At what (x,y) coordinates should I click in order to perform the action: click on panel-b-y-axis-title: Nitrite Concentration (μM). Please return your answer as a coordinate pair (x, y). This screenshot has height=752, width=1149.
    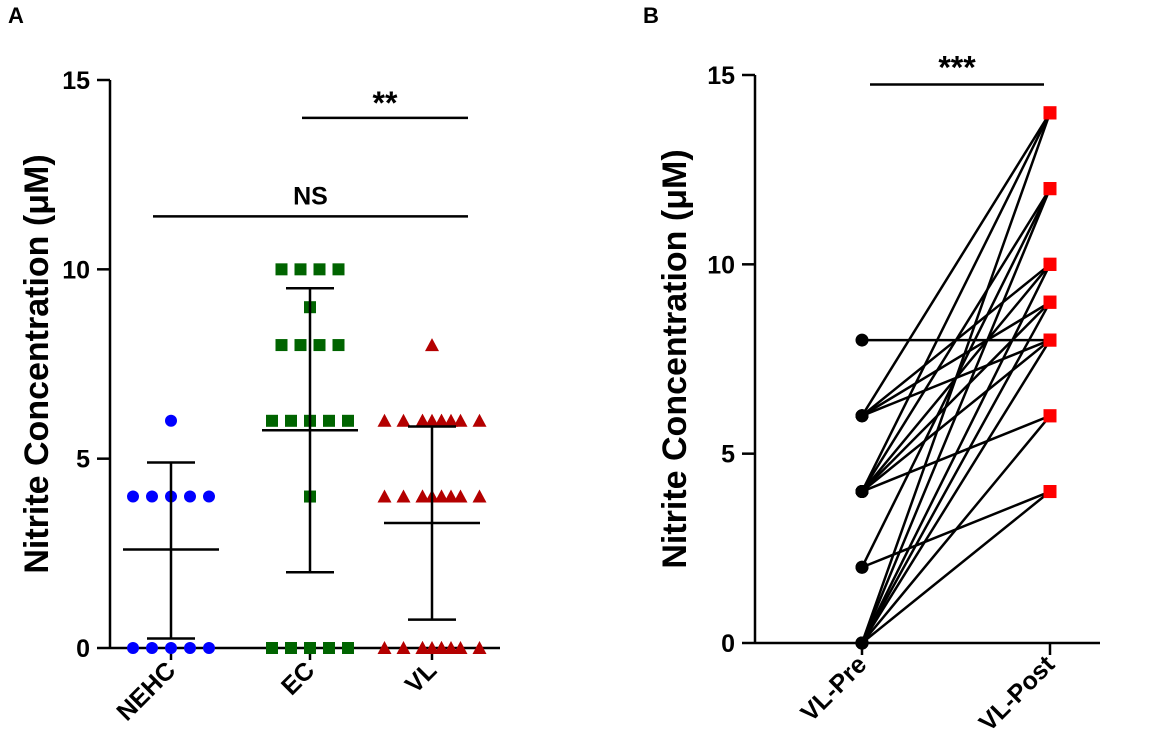
    Looking at the image, I should click on (675, 358).